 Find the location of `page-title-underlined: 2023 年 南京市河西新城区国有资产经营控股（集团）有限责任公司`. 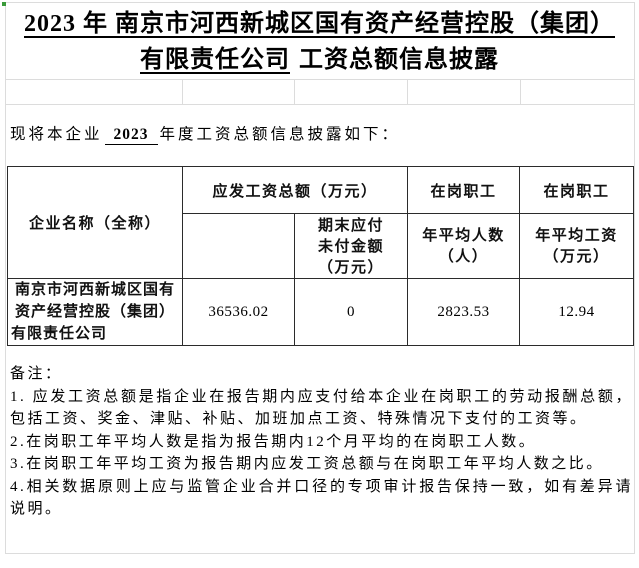

page-title-underlined: 2023 年 南京市河西新城区国有资产经营控股（集团）有限责任公司 is located at coordinates (319, 42).